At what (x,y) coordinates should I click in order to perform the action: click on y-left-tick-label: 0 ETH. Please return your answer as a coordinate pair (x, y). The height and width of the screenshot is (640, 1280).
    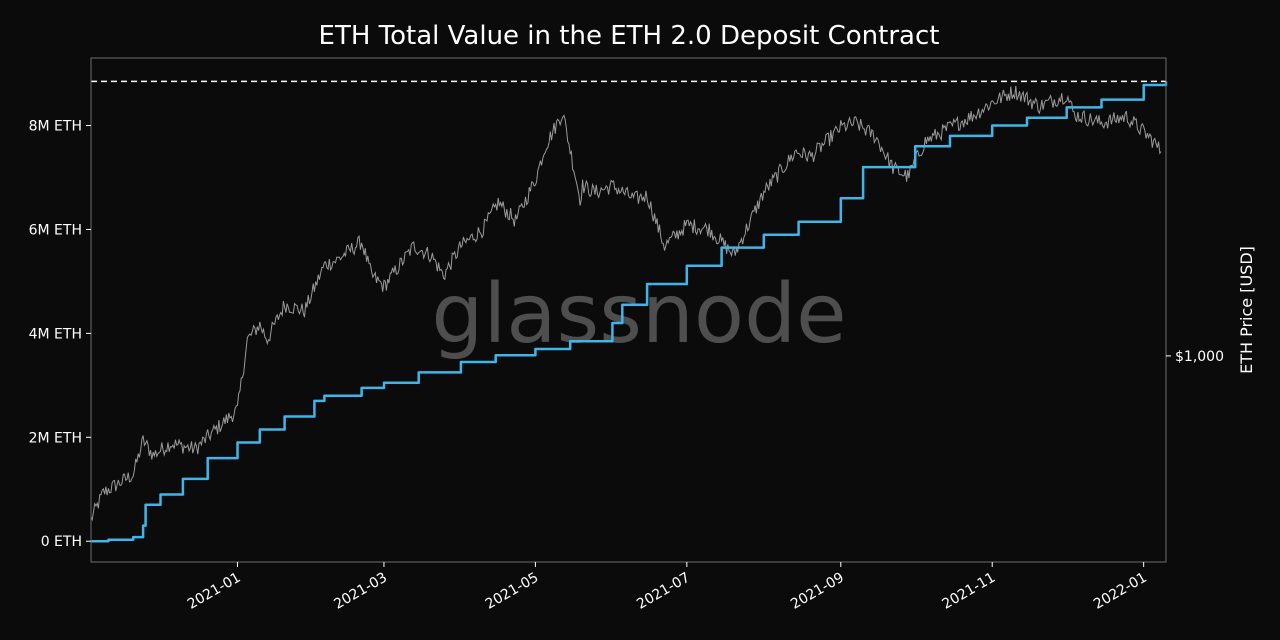
    Looking at the image, I should click on (61, 542).